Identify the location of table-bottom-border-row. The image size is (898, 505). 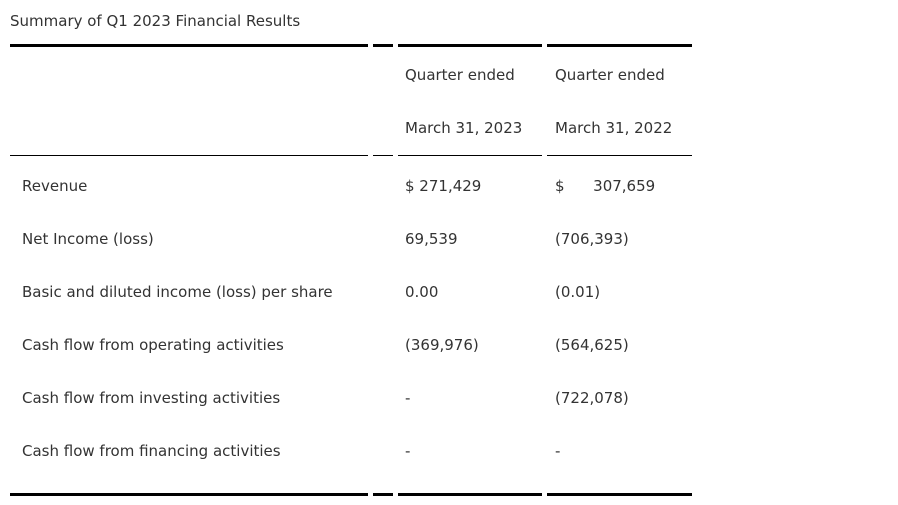
(351, 485).